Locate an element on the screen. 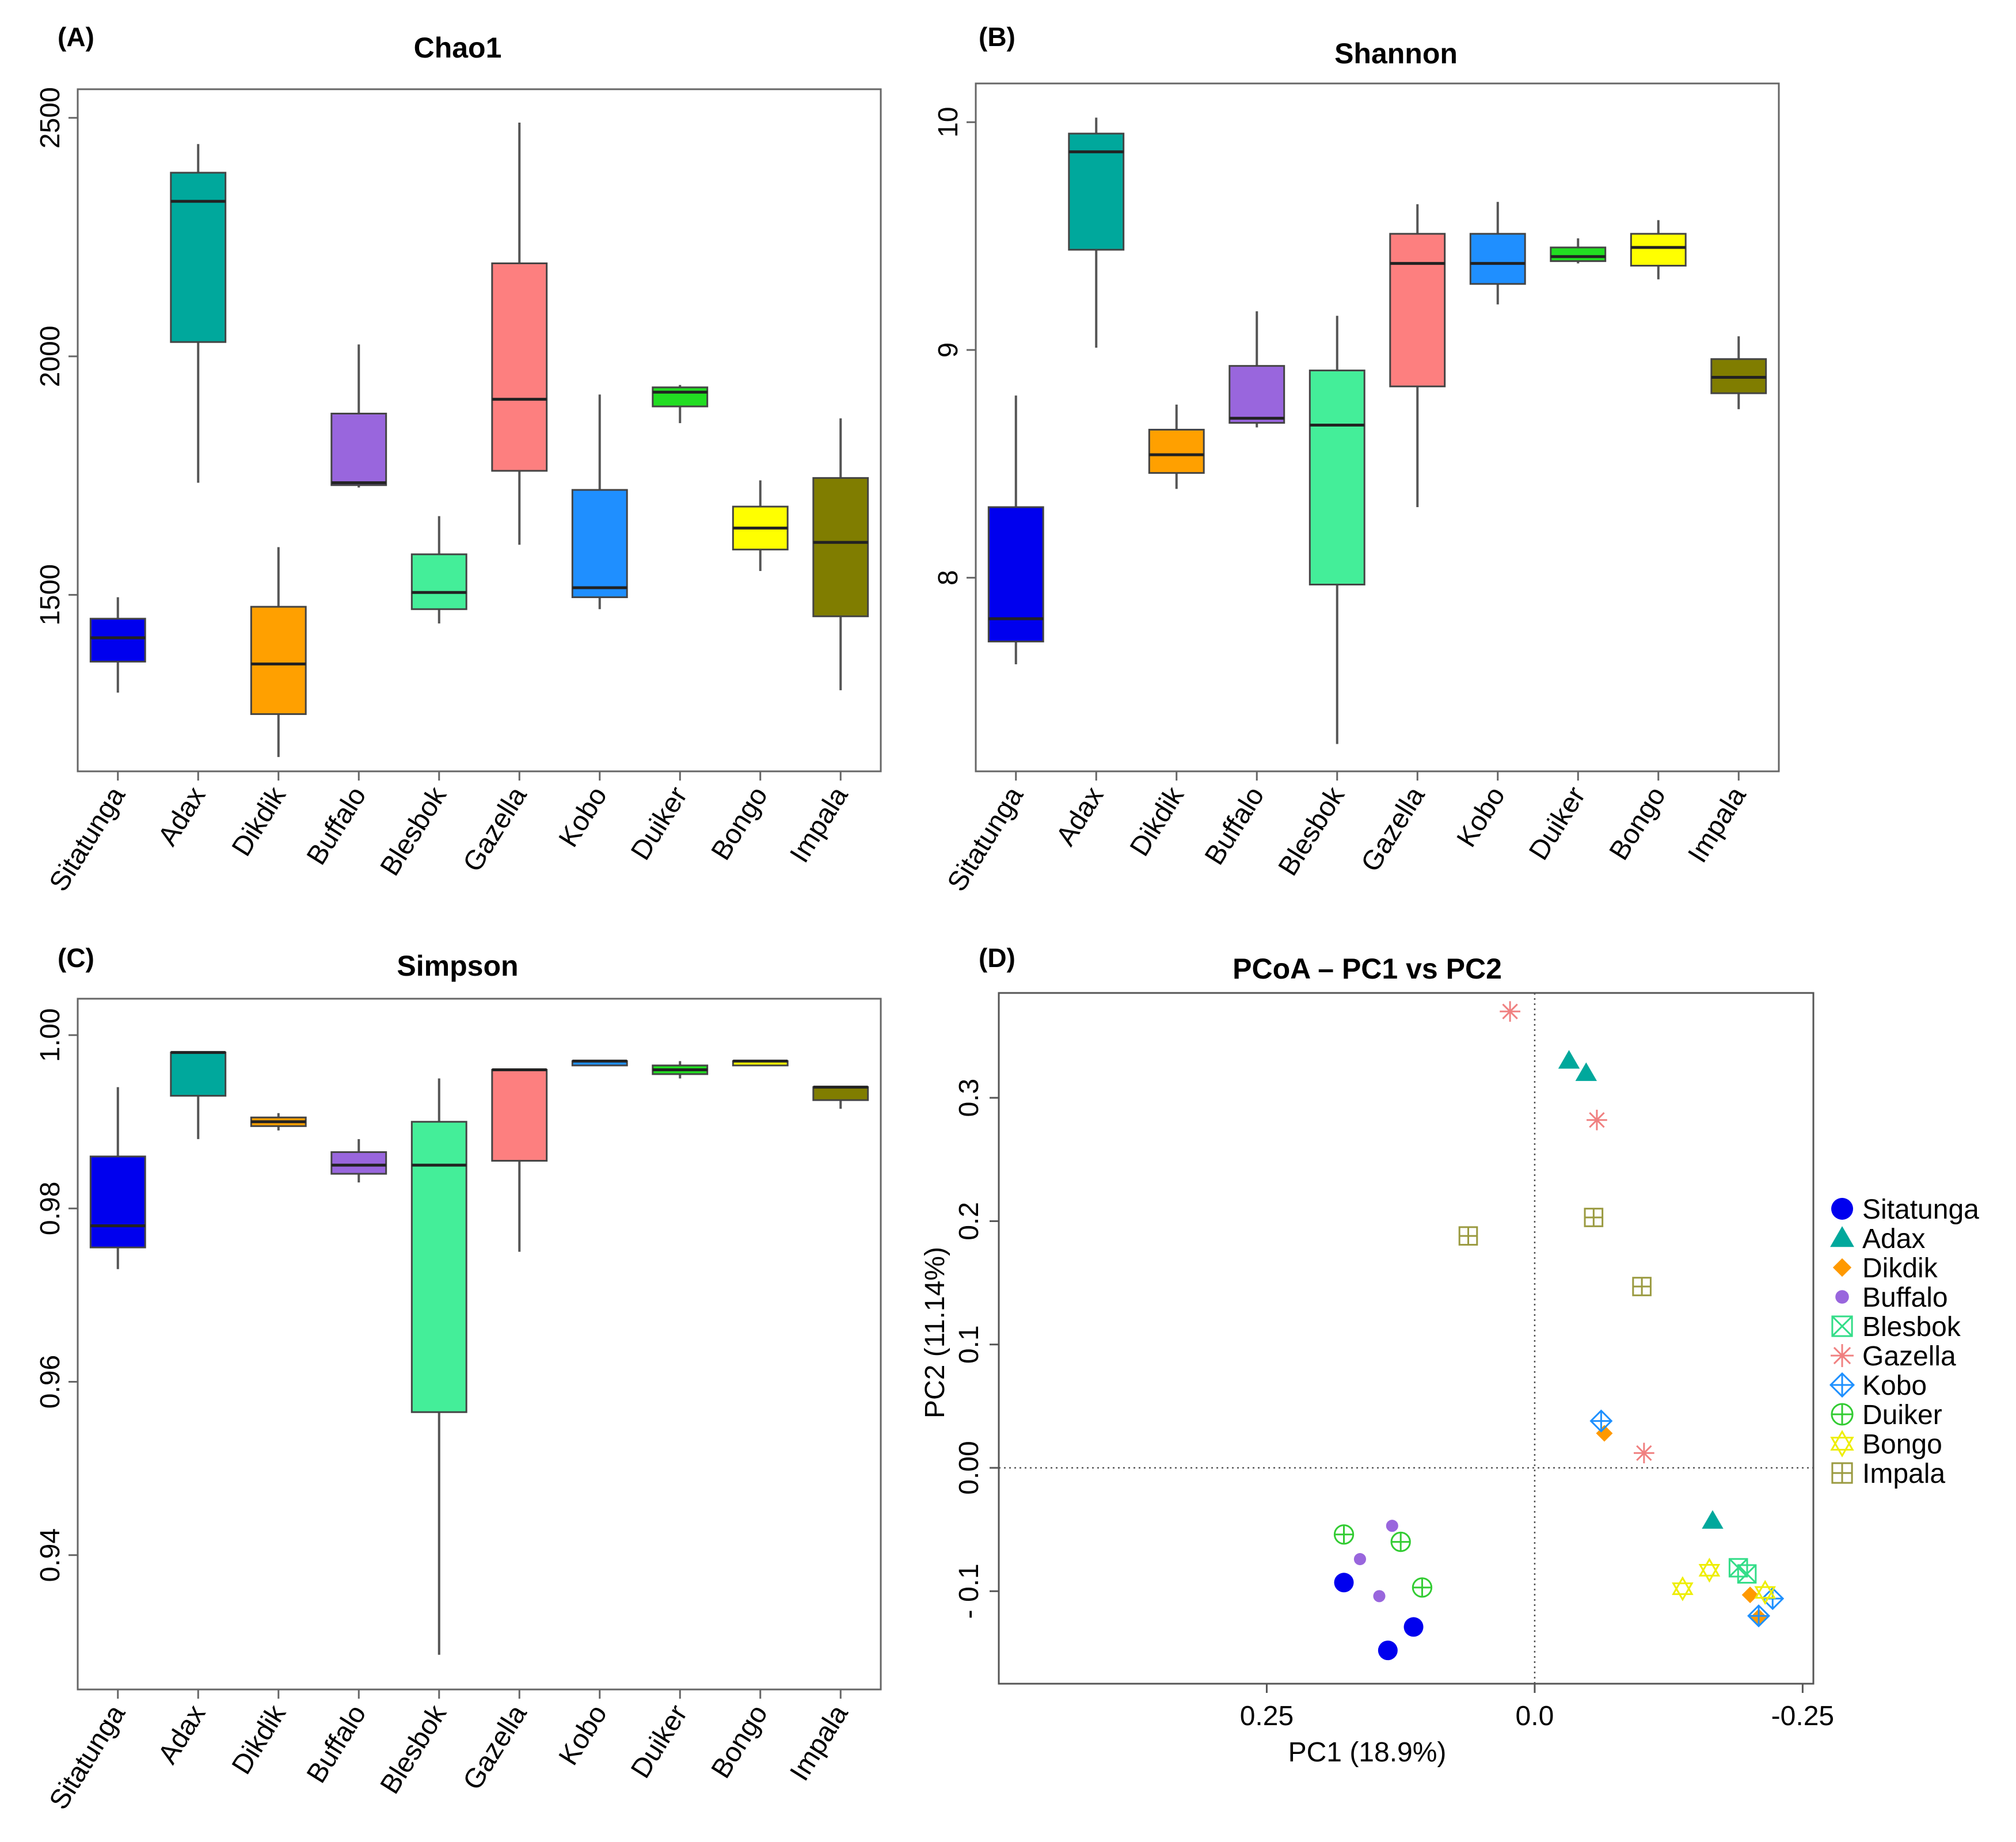  box-adax is located at coordinates (199, 1074).